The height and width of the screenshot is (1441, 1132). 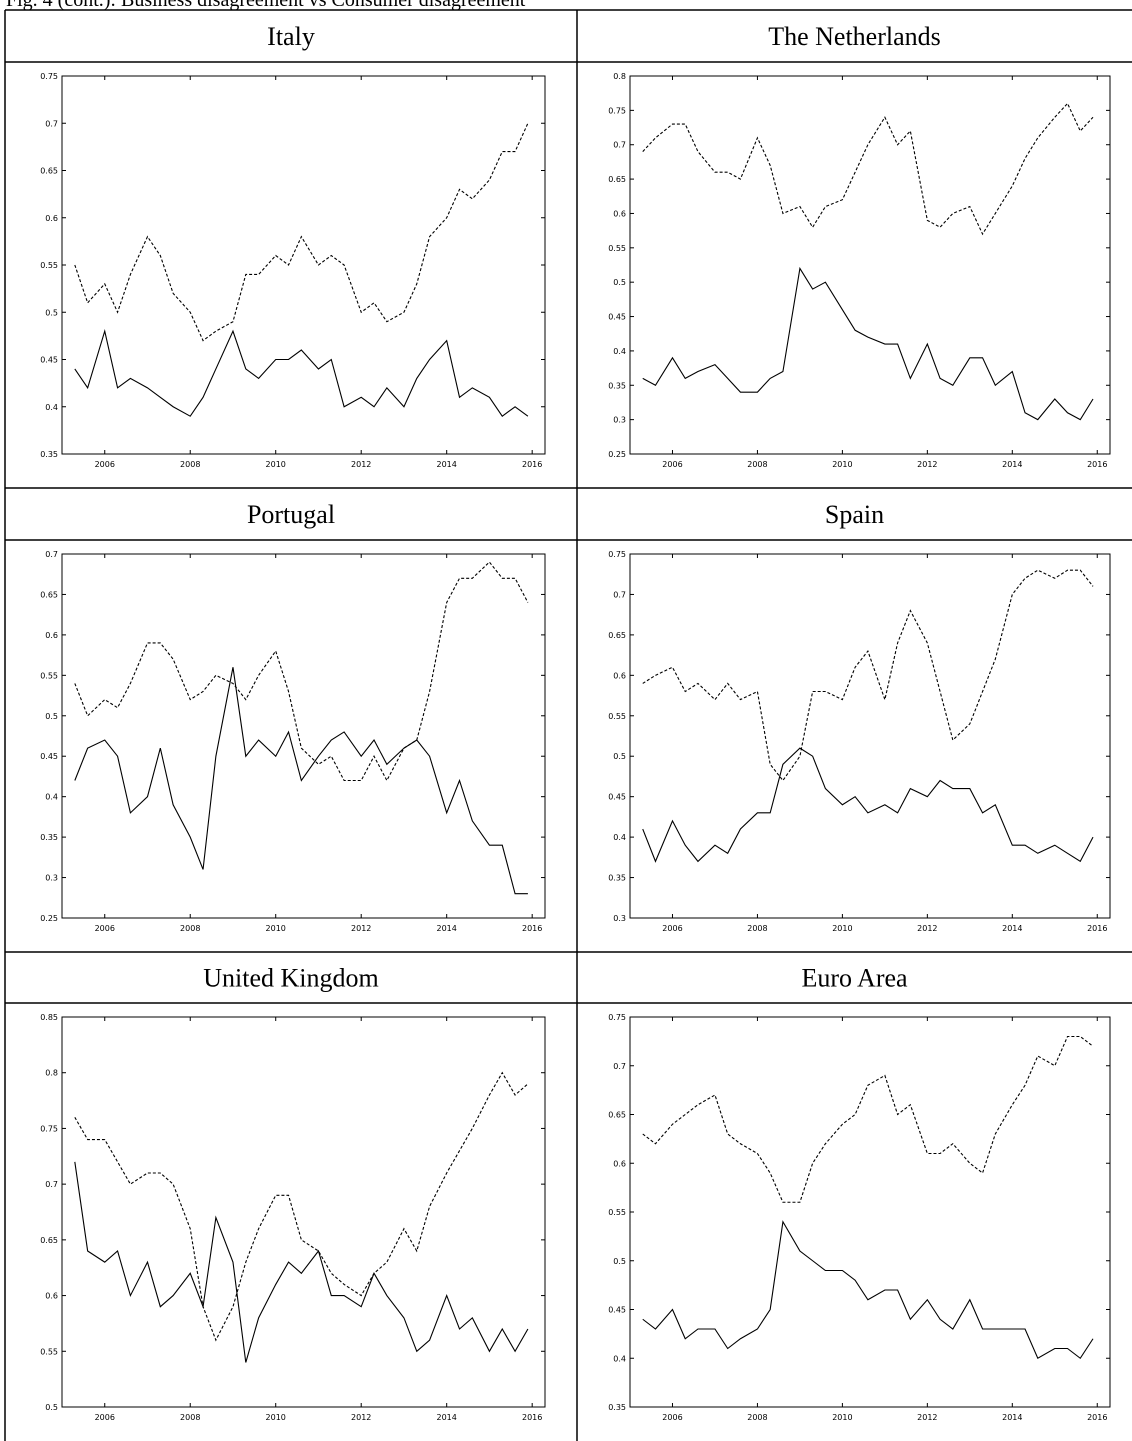 I want to click on panel-title: Spain, so click(x=854, y=514).